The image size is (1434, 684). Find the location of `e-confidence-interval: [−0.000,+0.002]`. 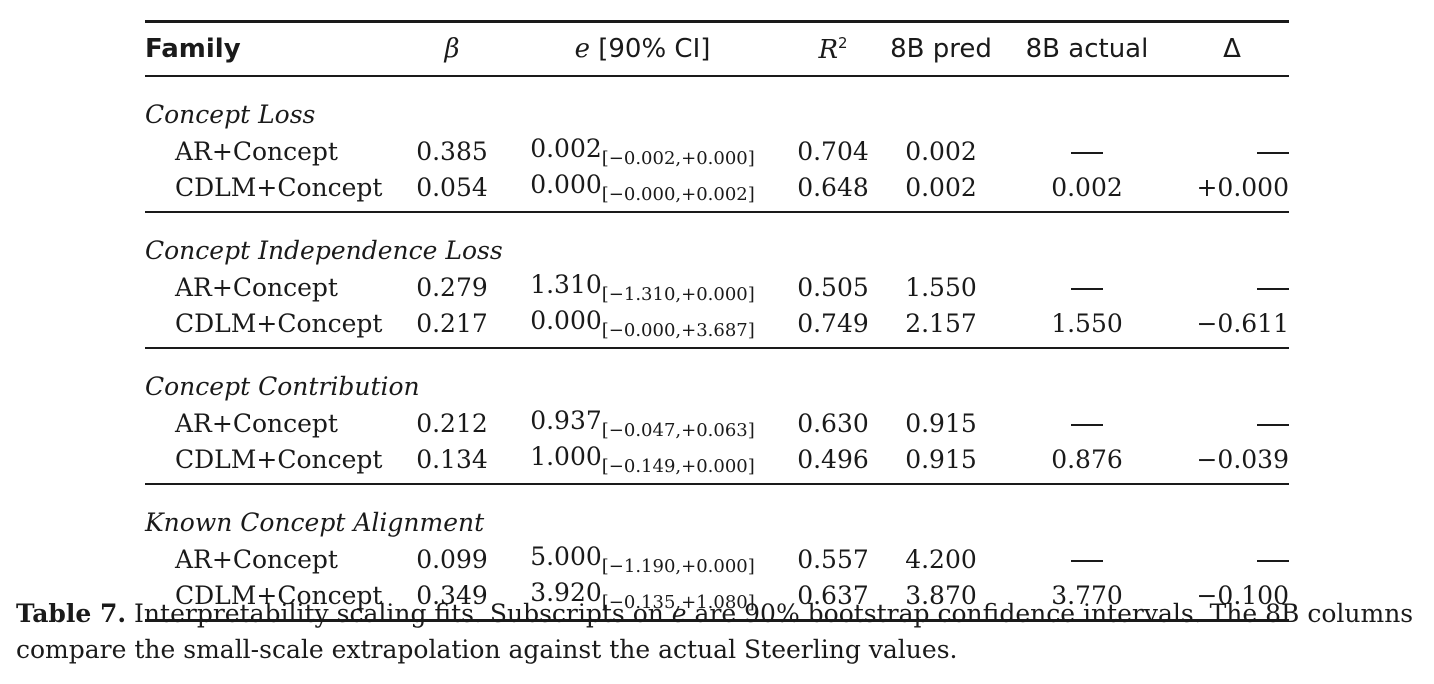

e-confidence-interval: [−0.000,+0.002] is located at coordinates (678, 194).